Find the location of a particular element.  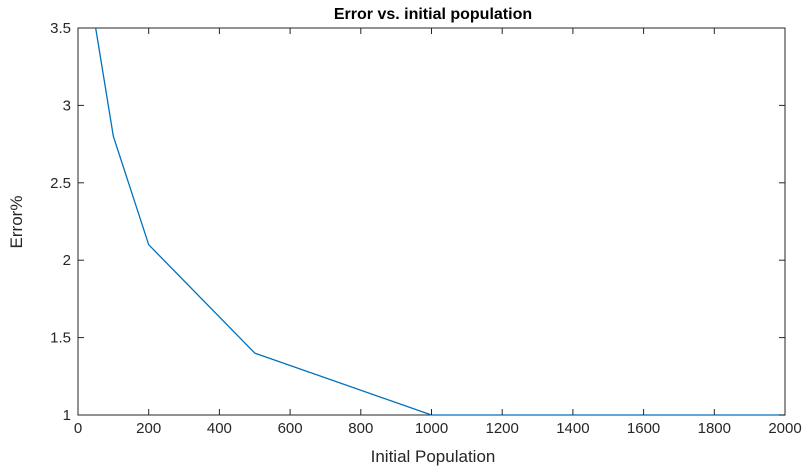

x-tick-label: 2000 is located at coordinates (784, 428).